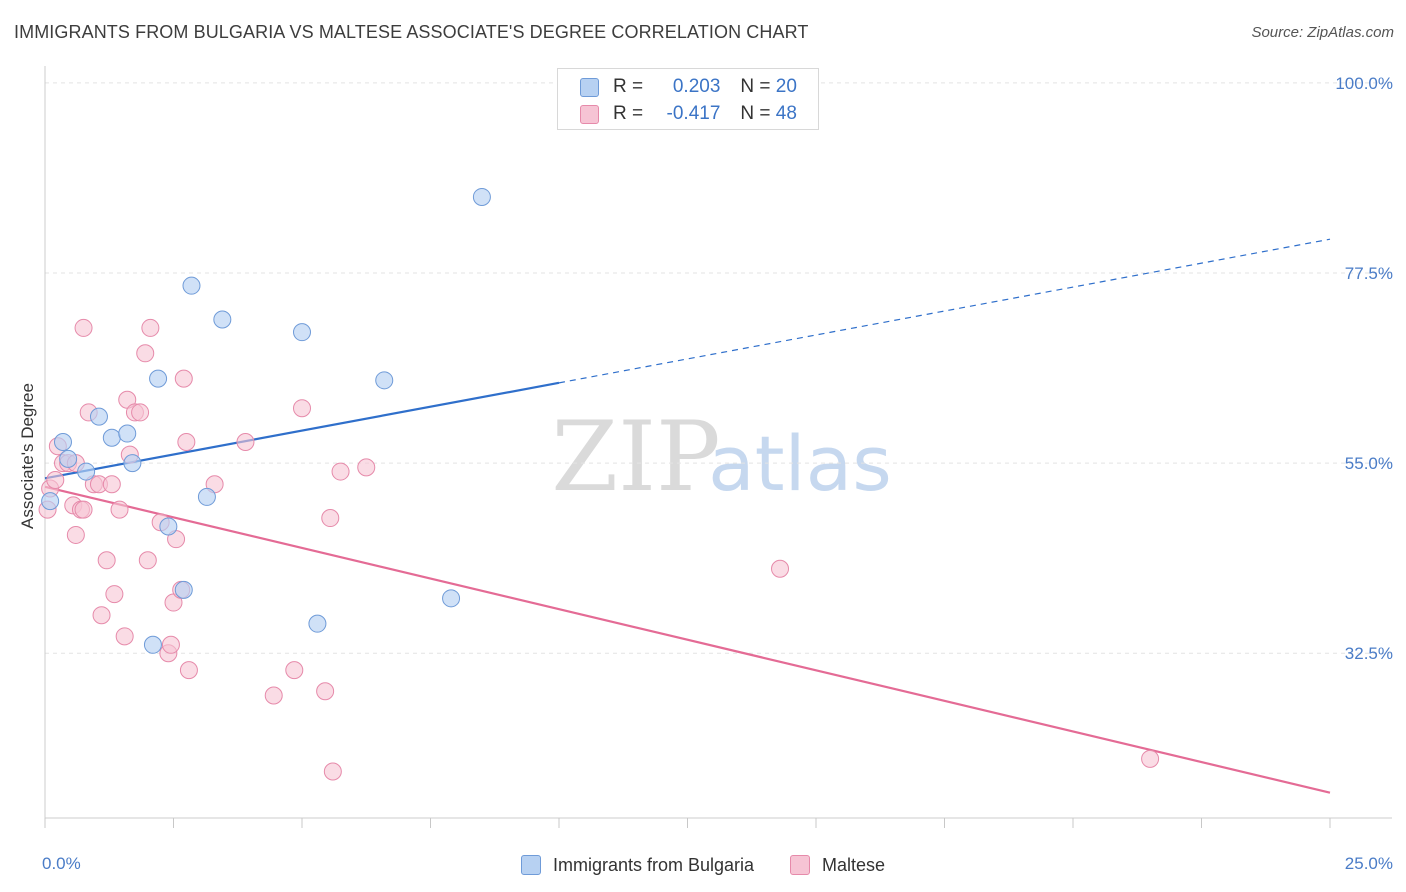 Image resolution: width=1406 pixels, height=892 pixels. Describe the element at coordinates (786, 113) in the screenshot. I see `n-value: 48` at that location.